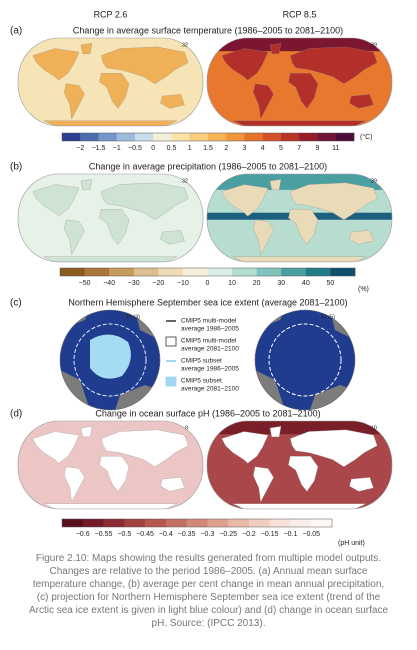 The height and width of the screenshot is (650, 417). Describe the element at coordinates (183, 283) in the screenshot. I see `colorbar-label: −10` at that location.